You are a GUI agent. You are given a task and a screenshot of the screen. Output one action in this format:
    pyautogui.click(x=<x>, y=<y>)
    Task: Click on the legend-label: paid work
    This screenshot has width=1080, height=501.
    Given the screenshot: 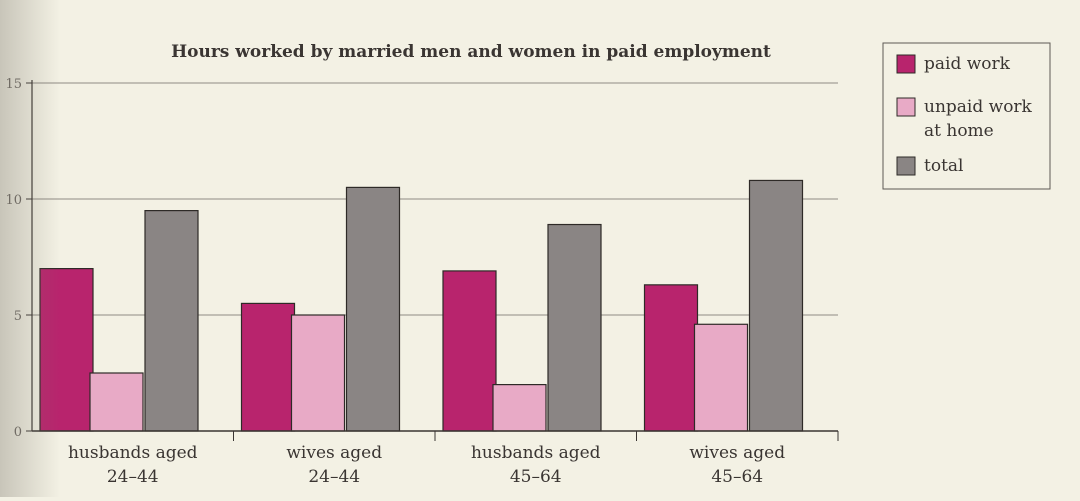 What is the action you would take?
    pyautogui.click(x=967, y=64)
    